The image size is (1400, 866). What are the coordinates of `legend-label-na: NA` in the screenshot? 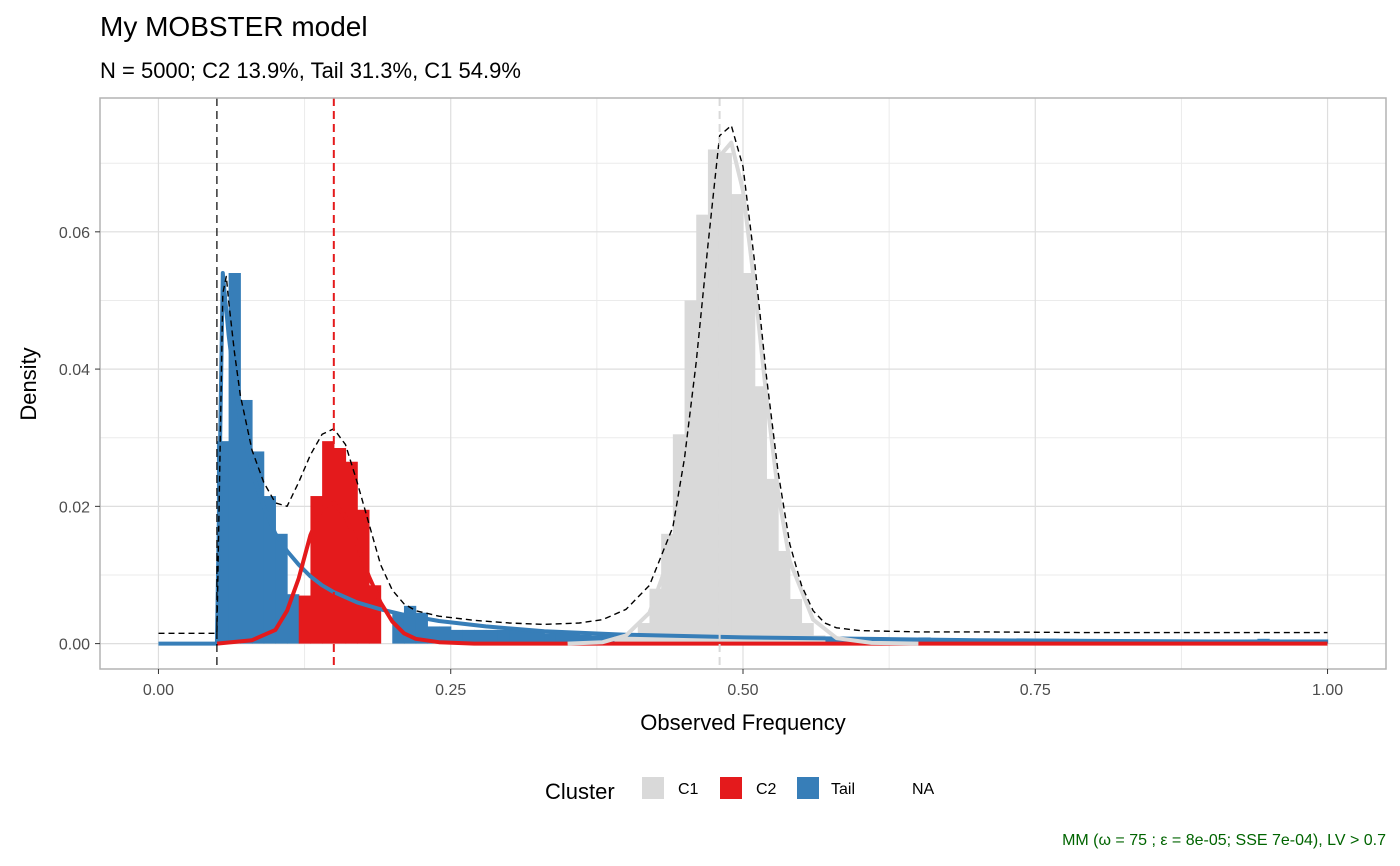 It's located at (923, 789).